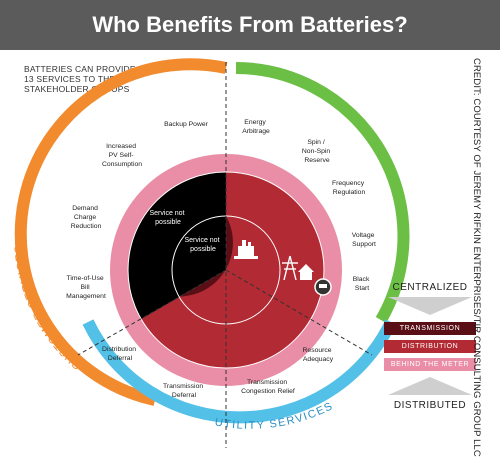 The width and height of the screenshot is (500, 464). Describe the element at coordinates (203, 245) in the screenshot. I see `not-possible-label-inner: Service not possible` at that location.